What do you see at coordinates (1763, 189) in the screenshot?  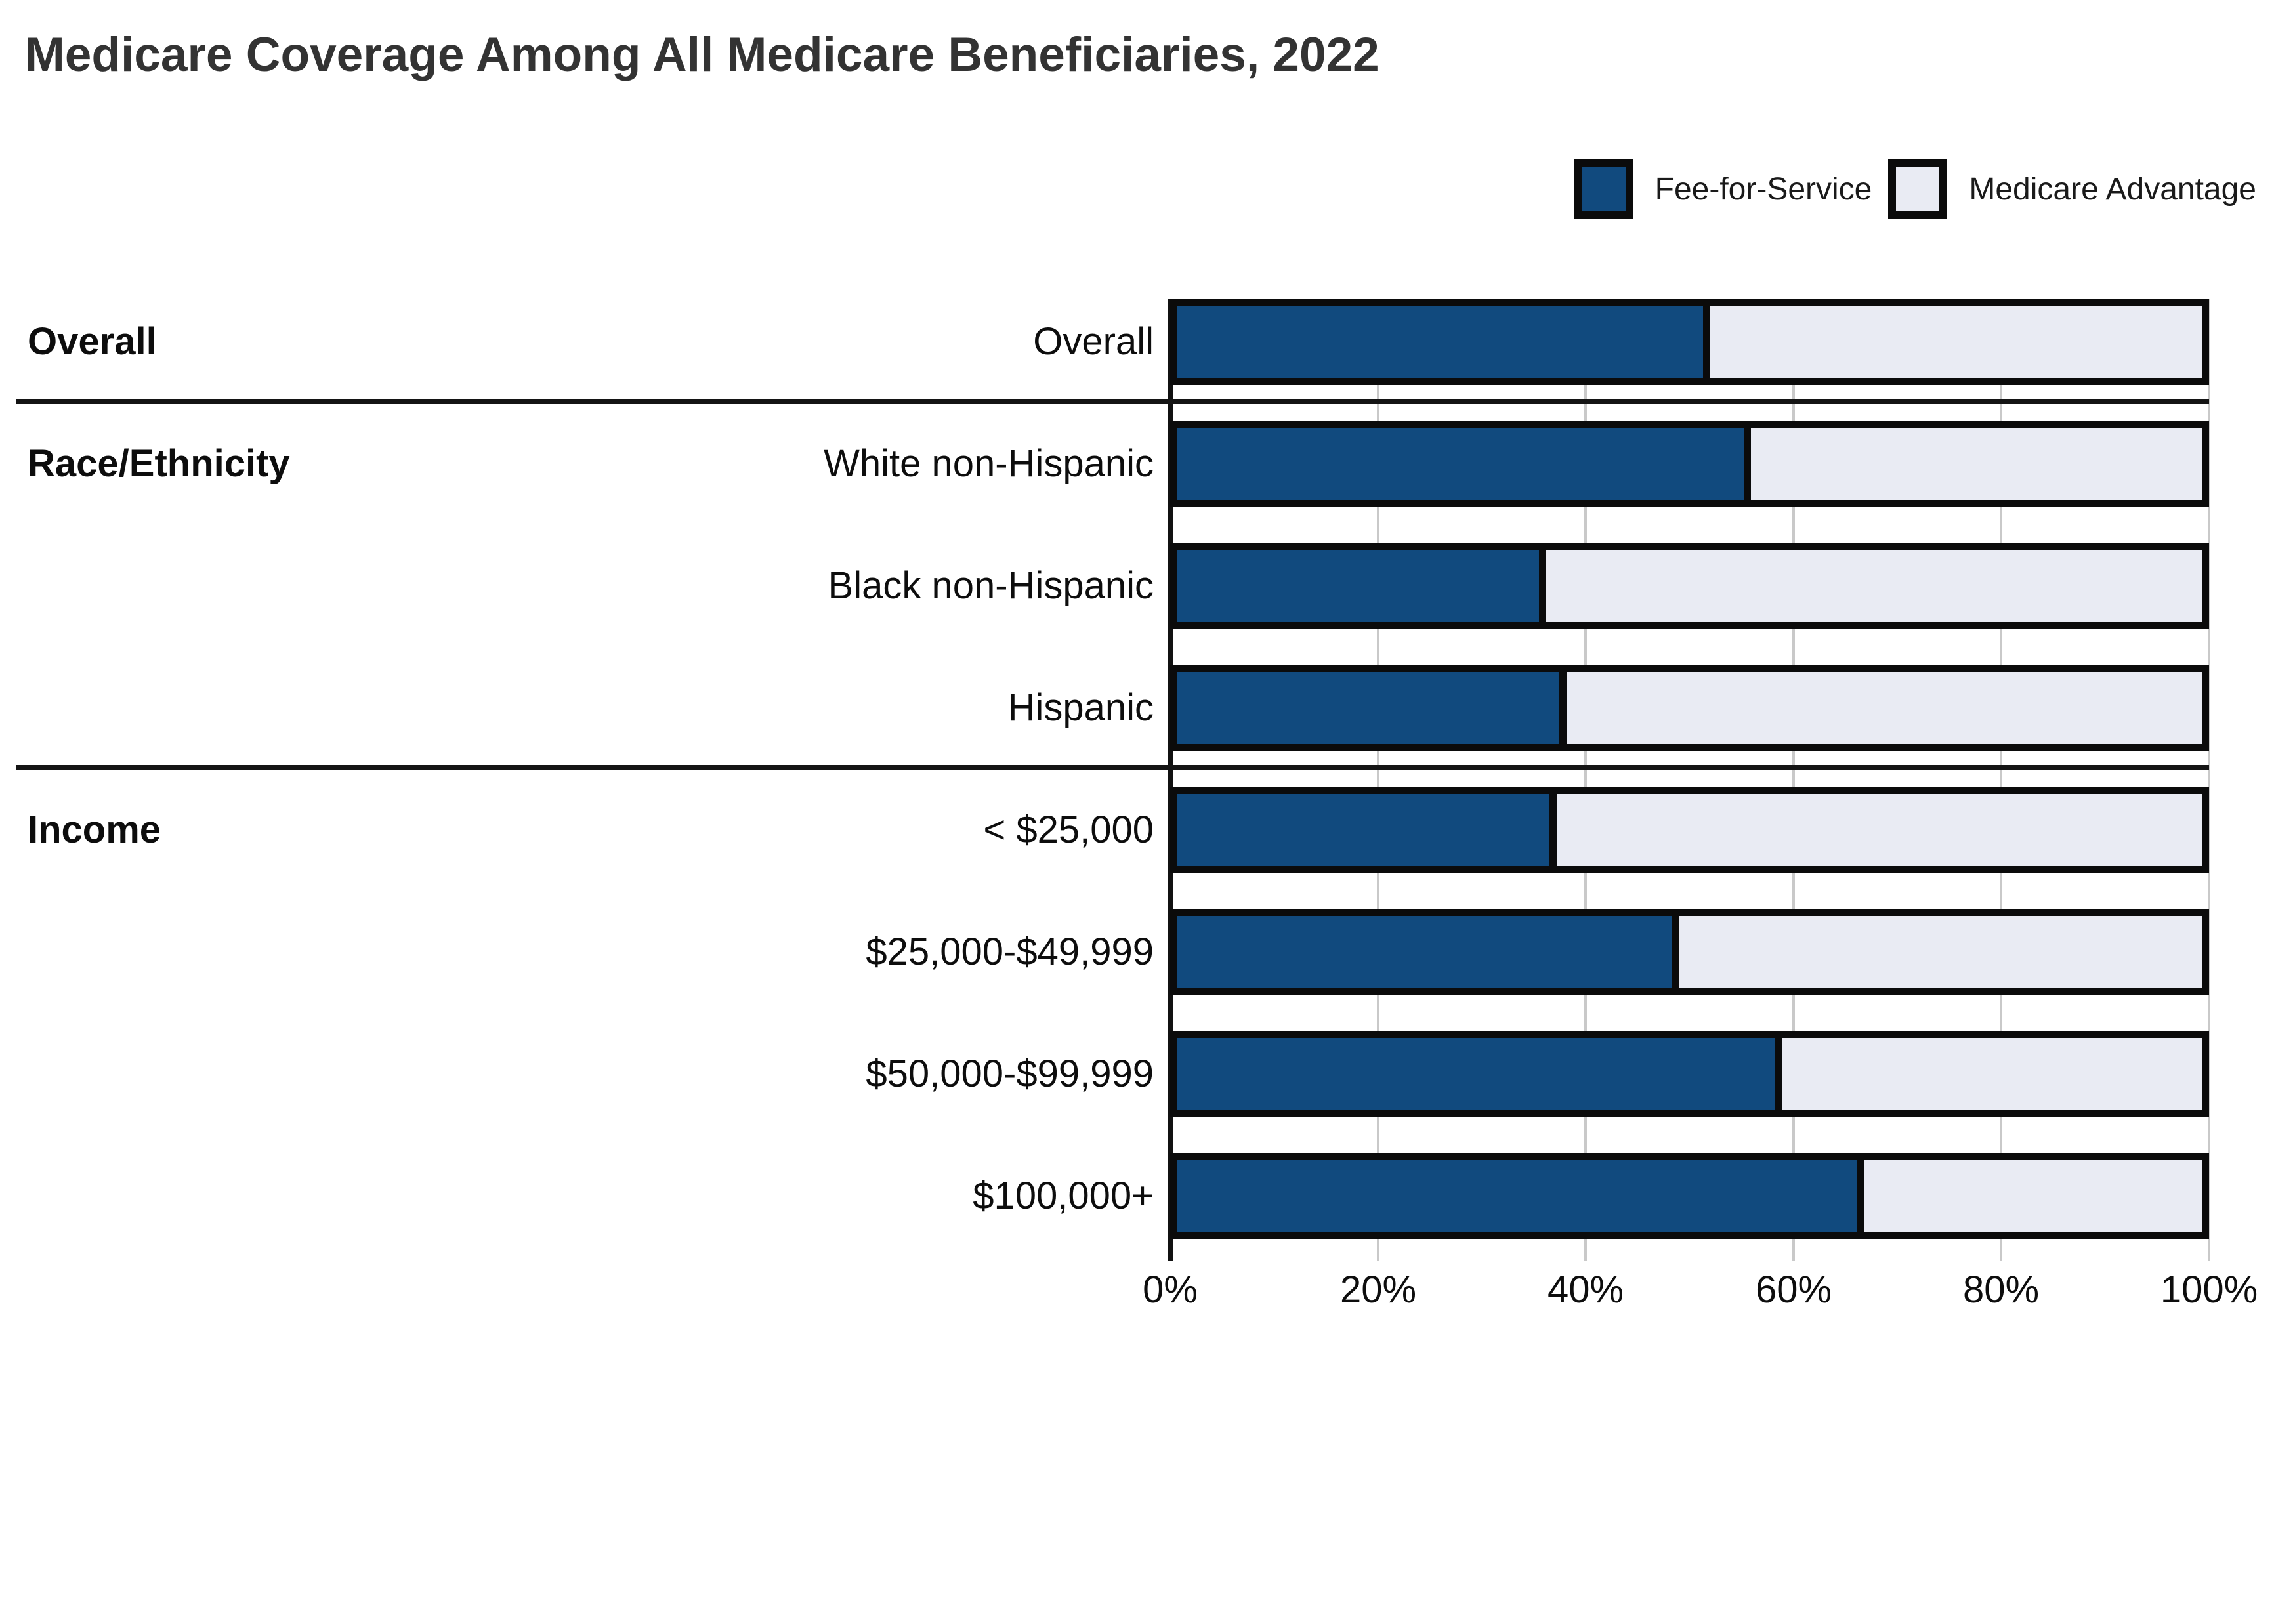 I see `legend-label: Fee-for-Service` at bounding box center [1763, 189].